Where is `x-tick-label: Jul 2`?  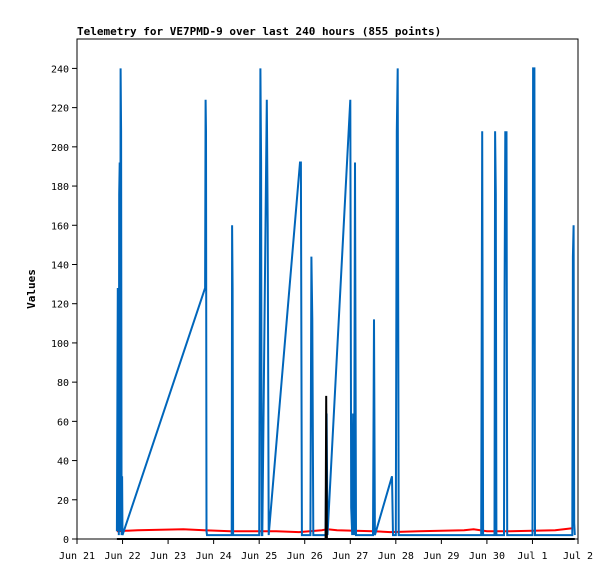
x-tick-label: Jul 2 is located at coordinates (578, 556).